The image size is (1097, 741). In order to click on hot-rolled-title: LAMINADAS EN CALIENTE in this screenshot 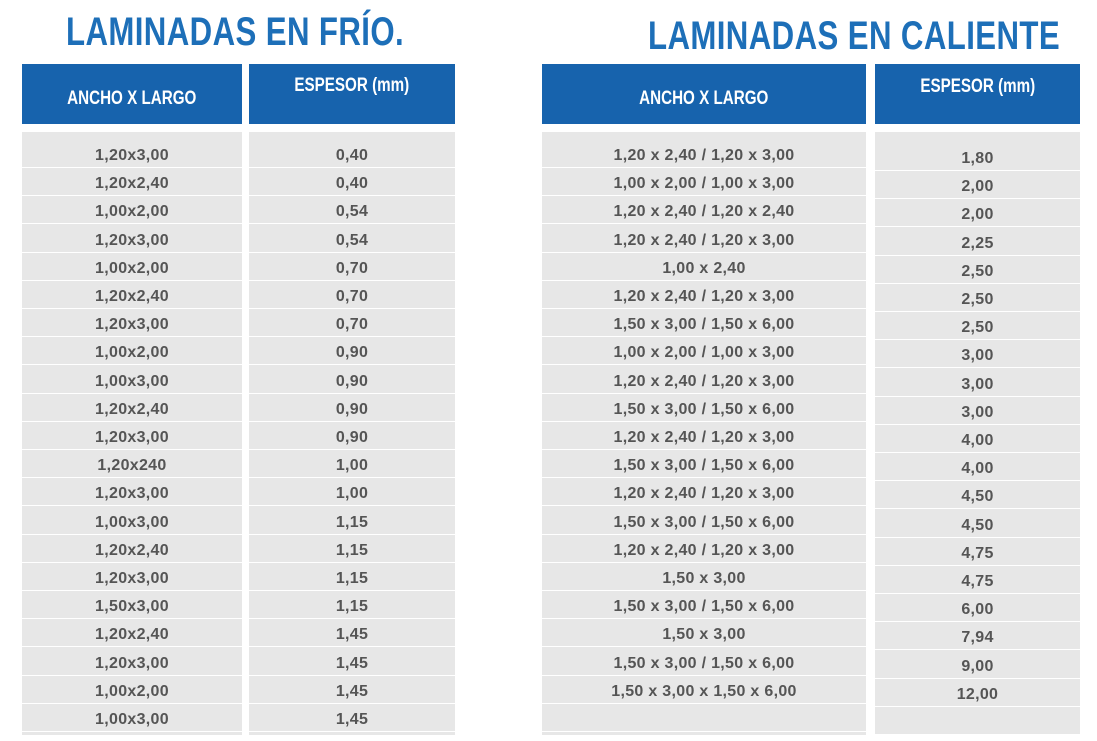, I will do `click(854, 36)`.